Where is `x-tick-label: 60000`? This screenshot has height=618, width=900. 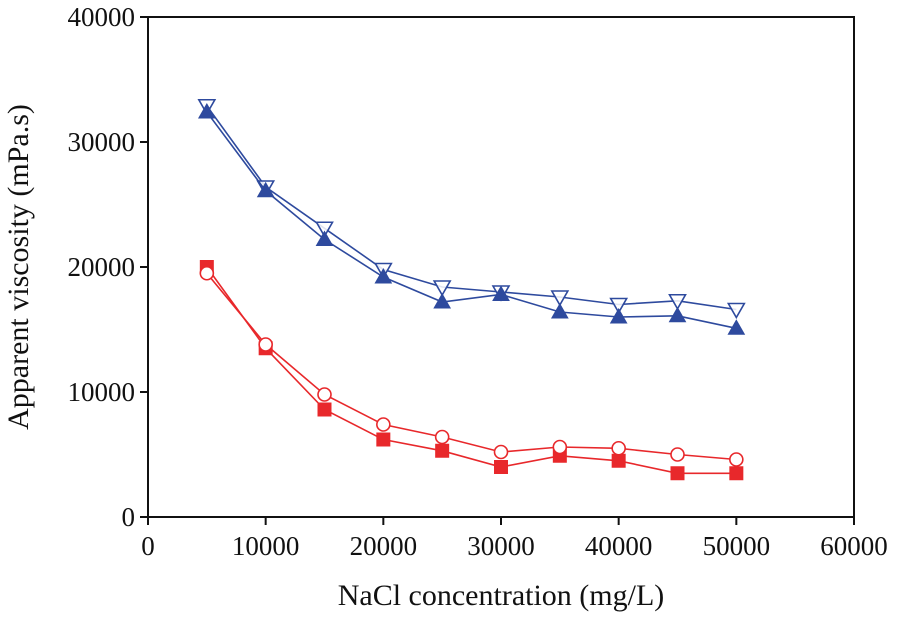
x-tick-label: 60000 is located at coordinates (854, 546).